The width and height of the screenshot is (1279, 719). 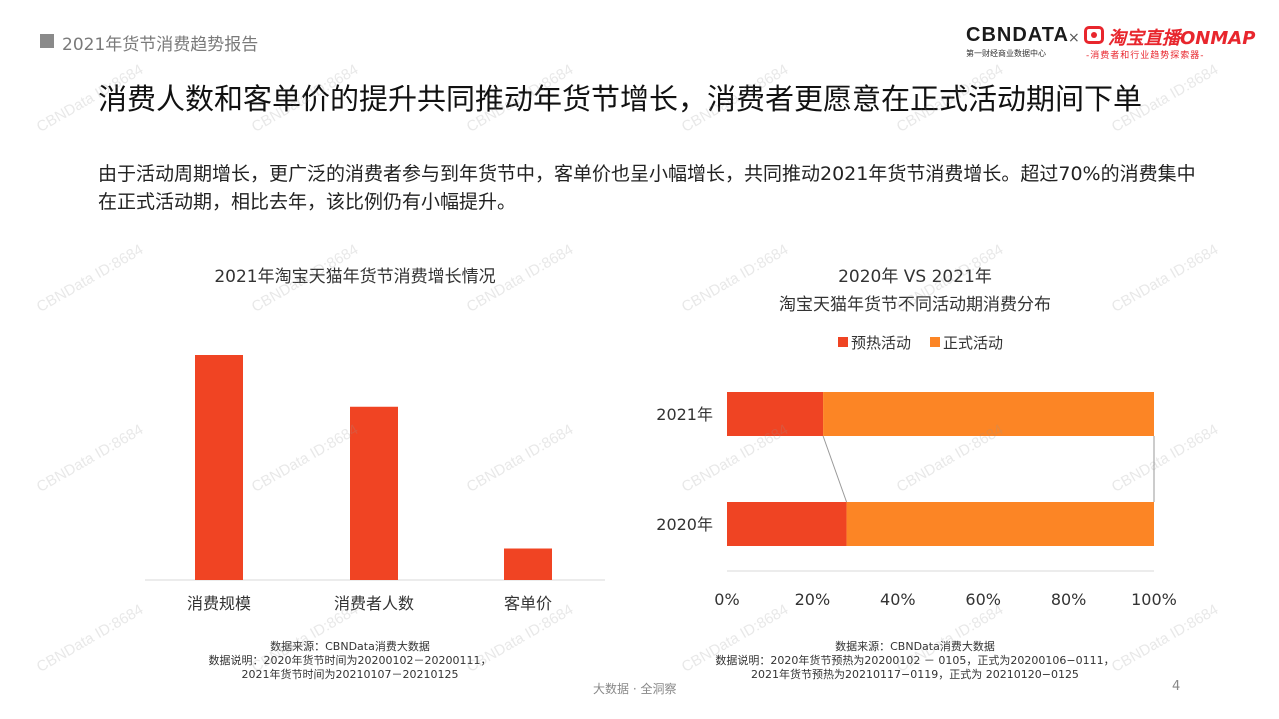 I want to click on x-tick-label-0: 消费规模, so click(x=219, y=603).